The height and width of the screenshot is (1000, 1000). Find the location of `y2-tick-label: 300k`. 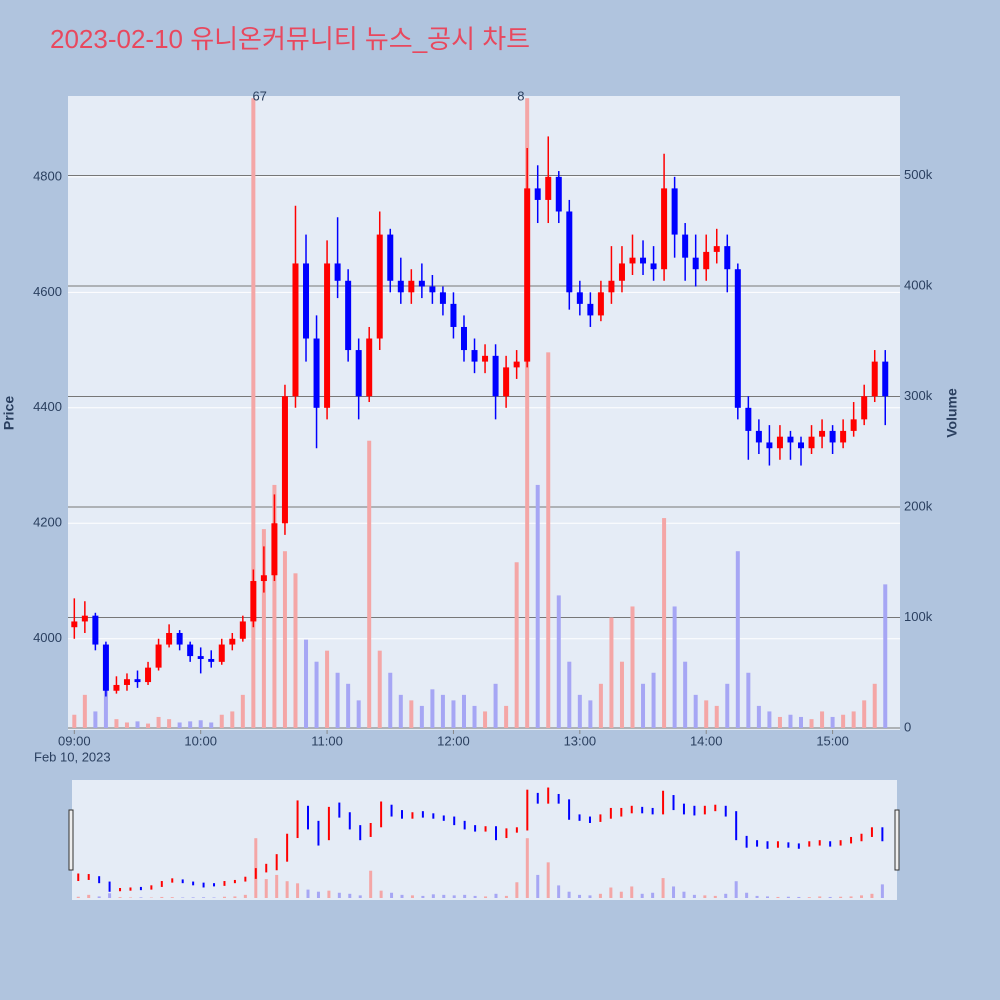

y2-tick-label: 300k is located at coordinates (918, 395).